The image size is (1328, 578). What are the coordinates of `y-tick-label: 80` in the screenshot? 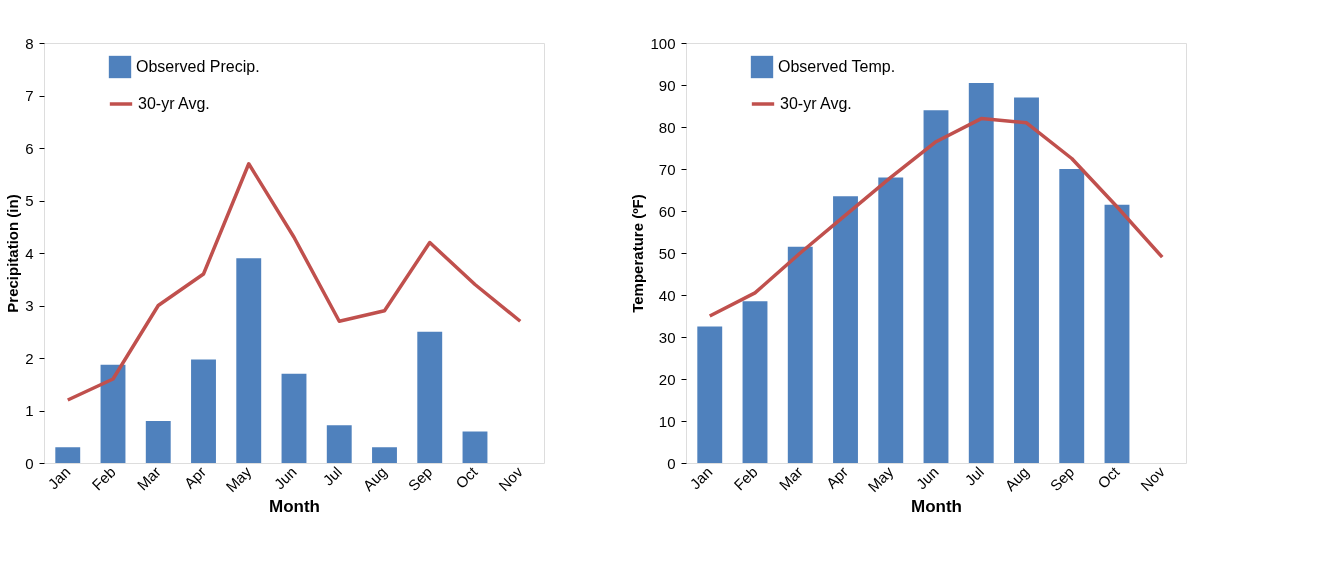 It's located at (667, 127).